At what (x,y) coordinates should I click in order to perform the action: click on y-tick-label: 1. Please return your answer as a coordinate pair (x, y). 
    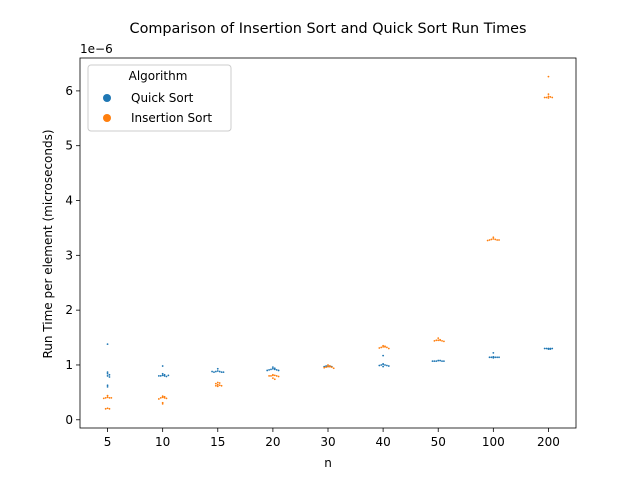
    Looking at the image, I should click on (69, 365).